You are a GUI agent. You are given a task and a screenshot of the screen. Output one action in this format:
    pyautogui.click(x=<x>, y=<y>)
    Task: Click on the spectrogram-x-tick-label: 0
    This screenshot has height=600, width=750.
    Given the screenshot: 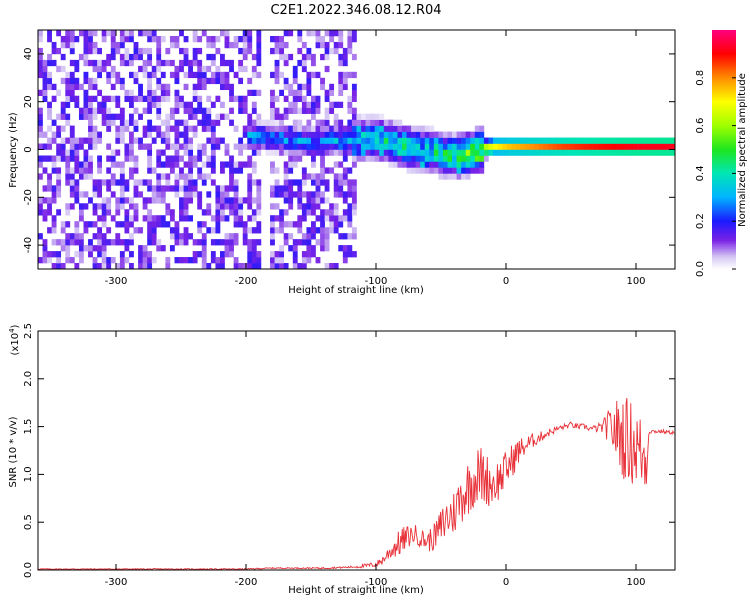 What is the action you would take?
    pyautogui.click(x=506, y=281)
    